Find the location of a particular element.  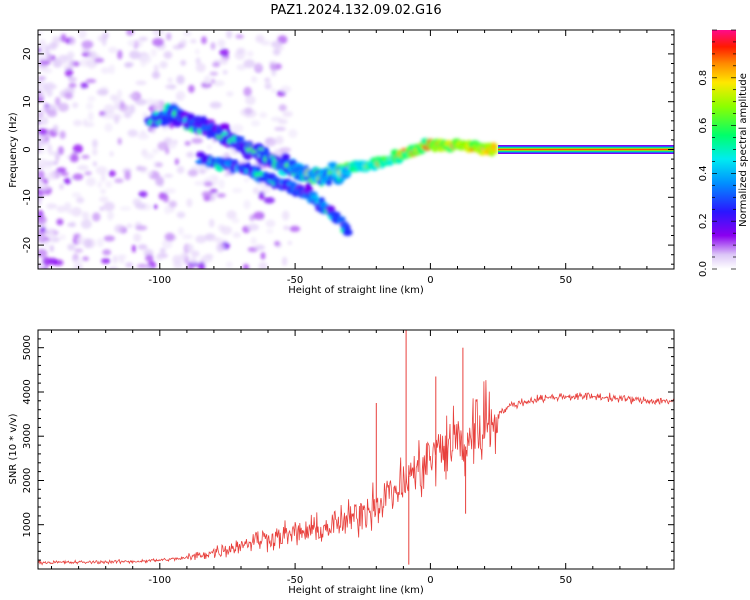

x-tick-label: -50 is located at coordinates (295, 280).